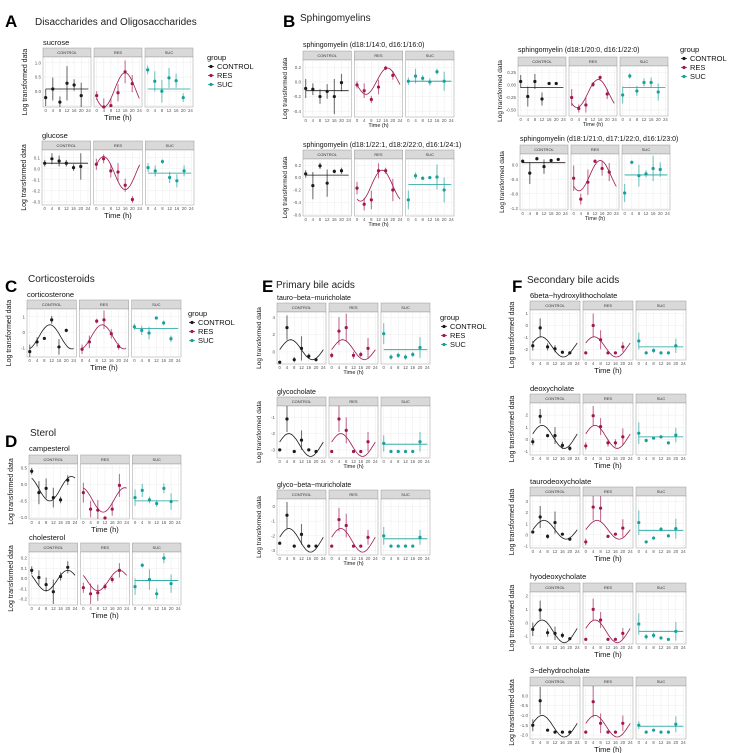 The height and width of the screenshot is (753, 739). What do you see at coordinates (558, 576) in the screenshot?
I see `plot-title: hyodeoxycholate` at bounding box center [558, 576].